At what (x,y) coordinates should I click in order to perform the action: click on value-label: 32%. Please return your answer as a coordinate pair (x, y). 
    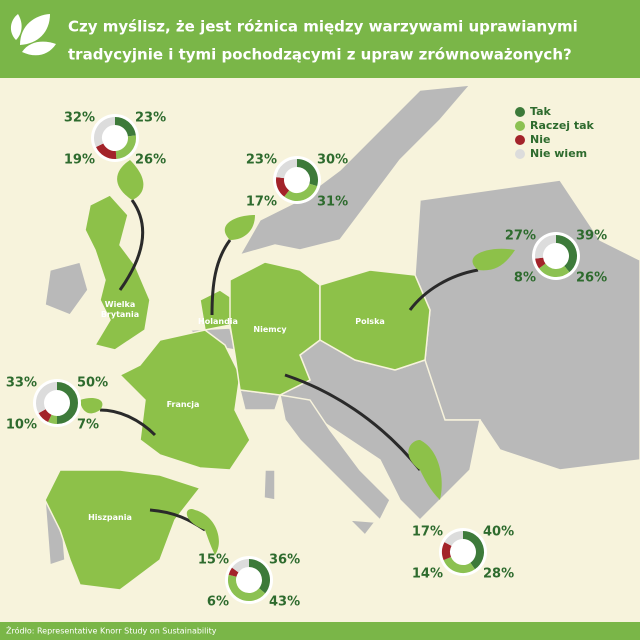
    Looking at the image, I should click on (79, 118).